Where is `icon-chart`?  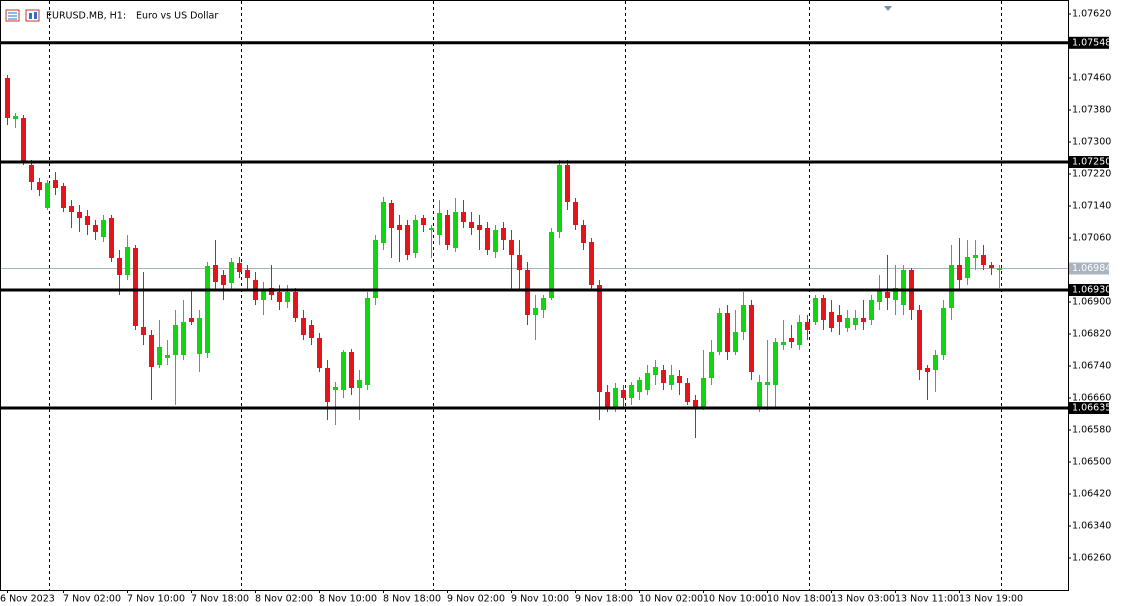
icon-chart is located at coordinates (32, 15).